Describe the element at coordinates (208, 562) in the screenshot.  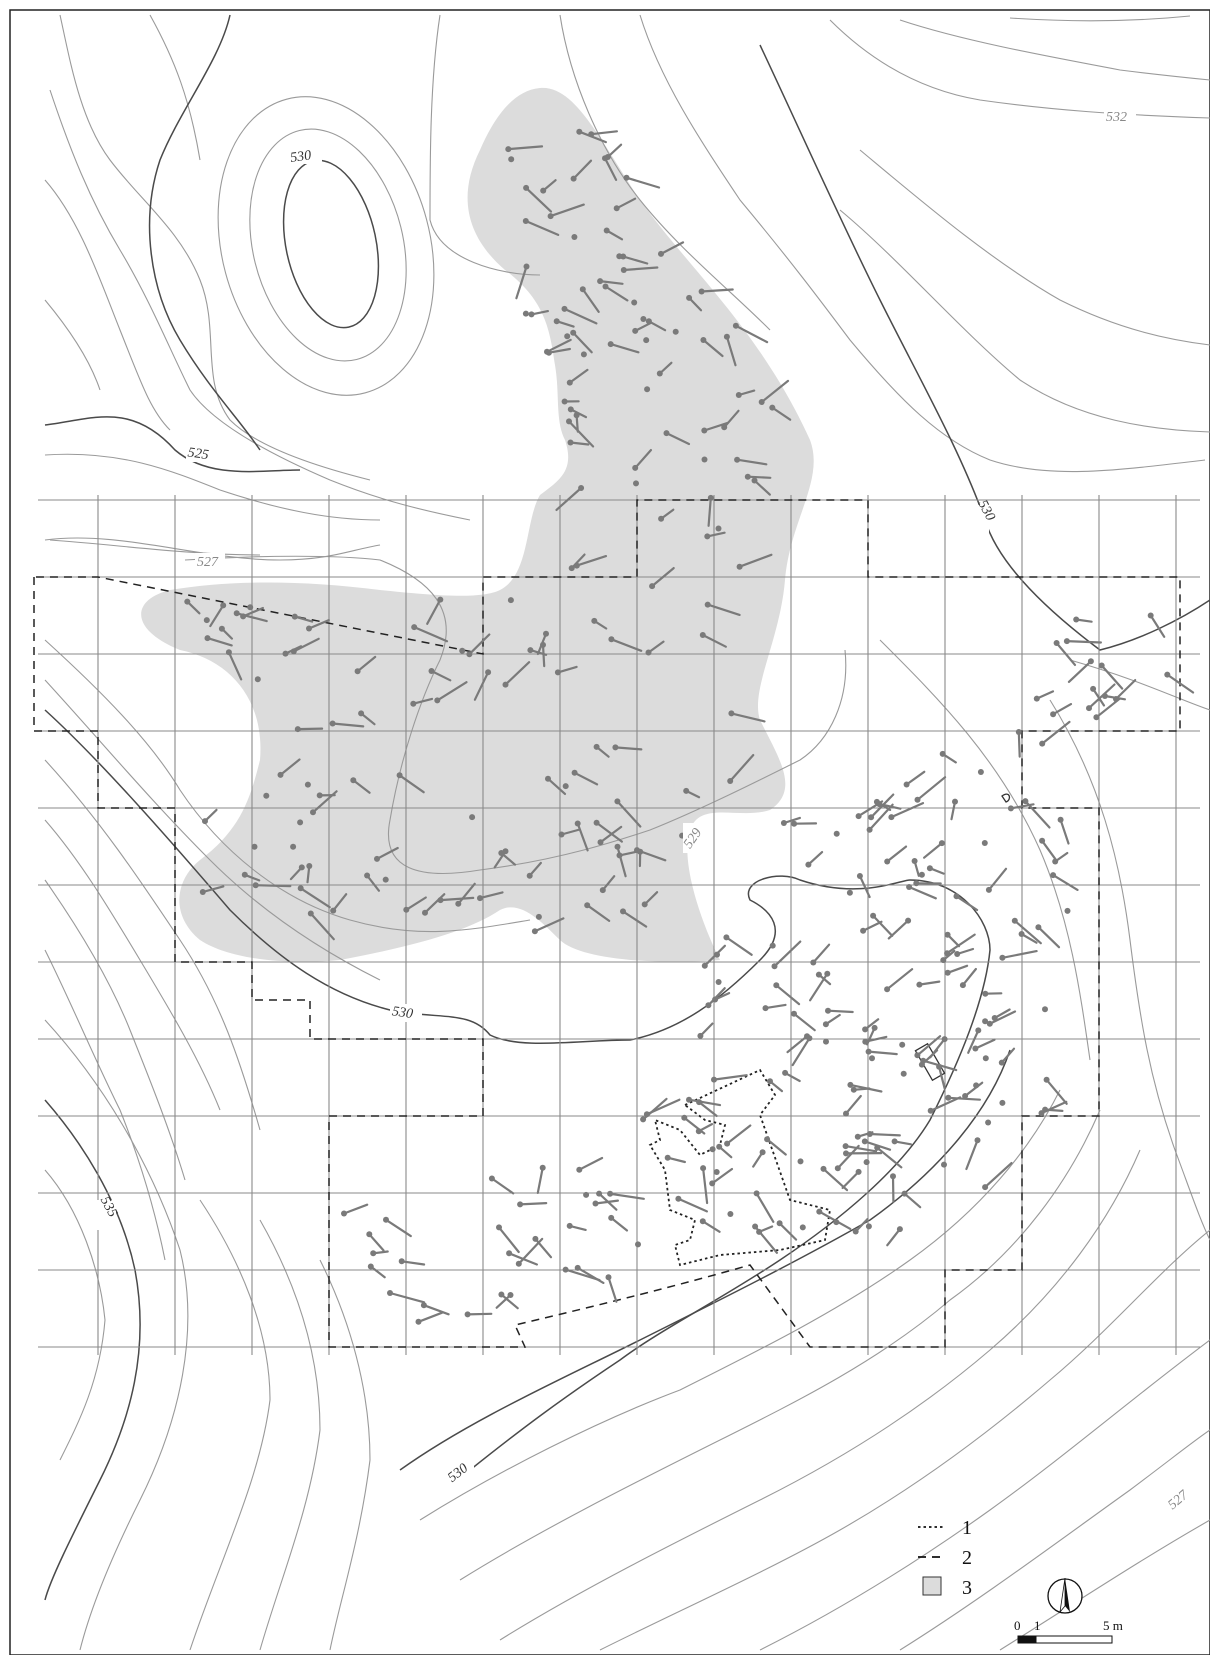
I see `contour-label-527-left: 527` at that location.